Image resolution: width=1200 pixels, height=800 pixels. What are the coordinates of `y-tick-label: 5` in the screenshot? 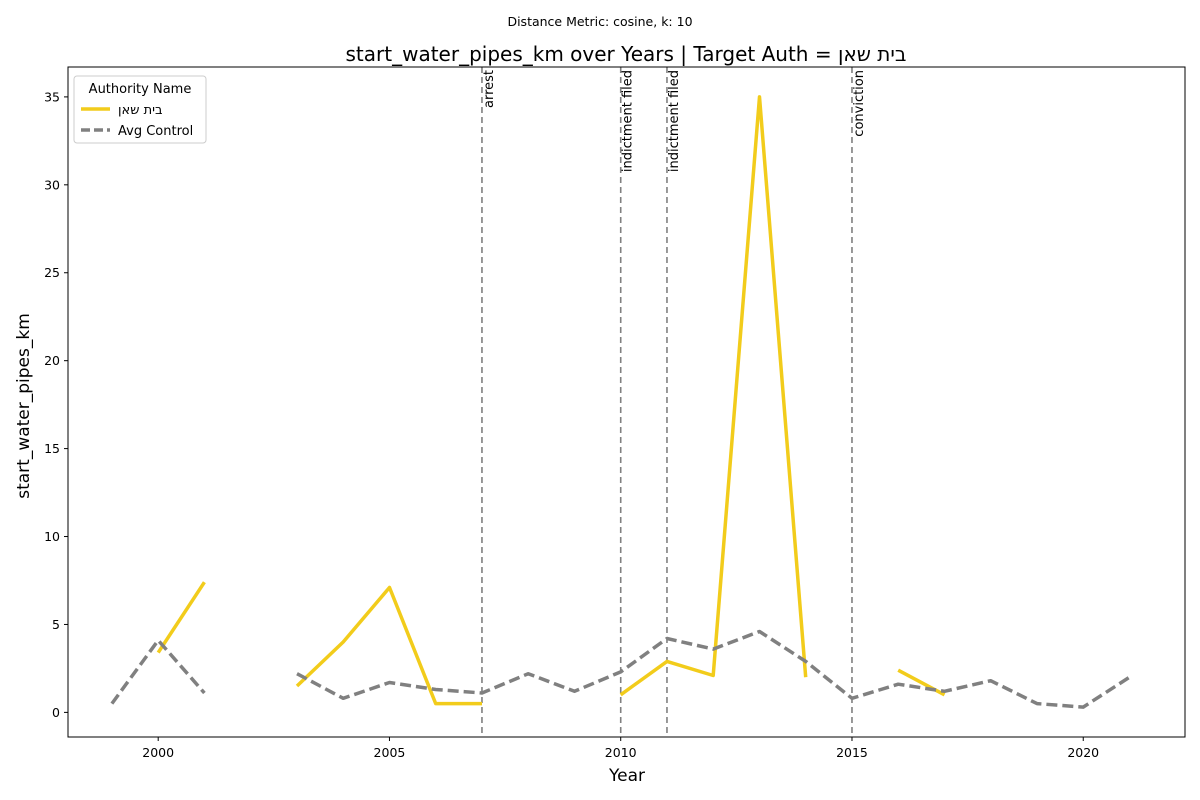 It's located at (56, 624).